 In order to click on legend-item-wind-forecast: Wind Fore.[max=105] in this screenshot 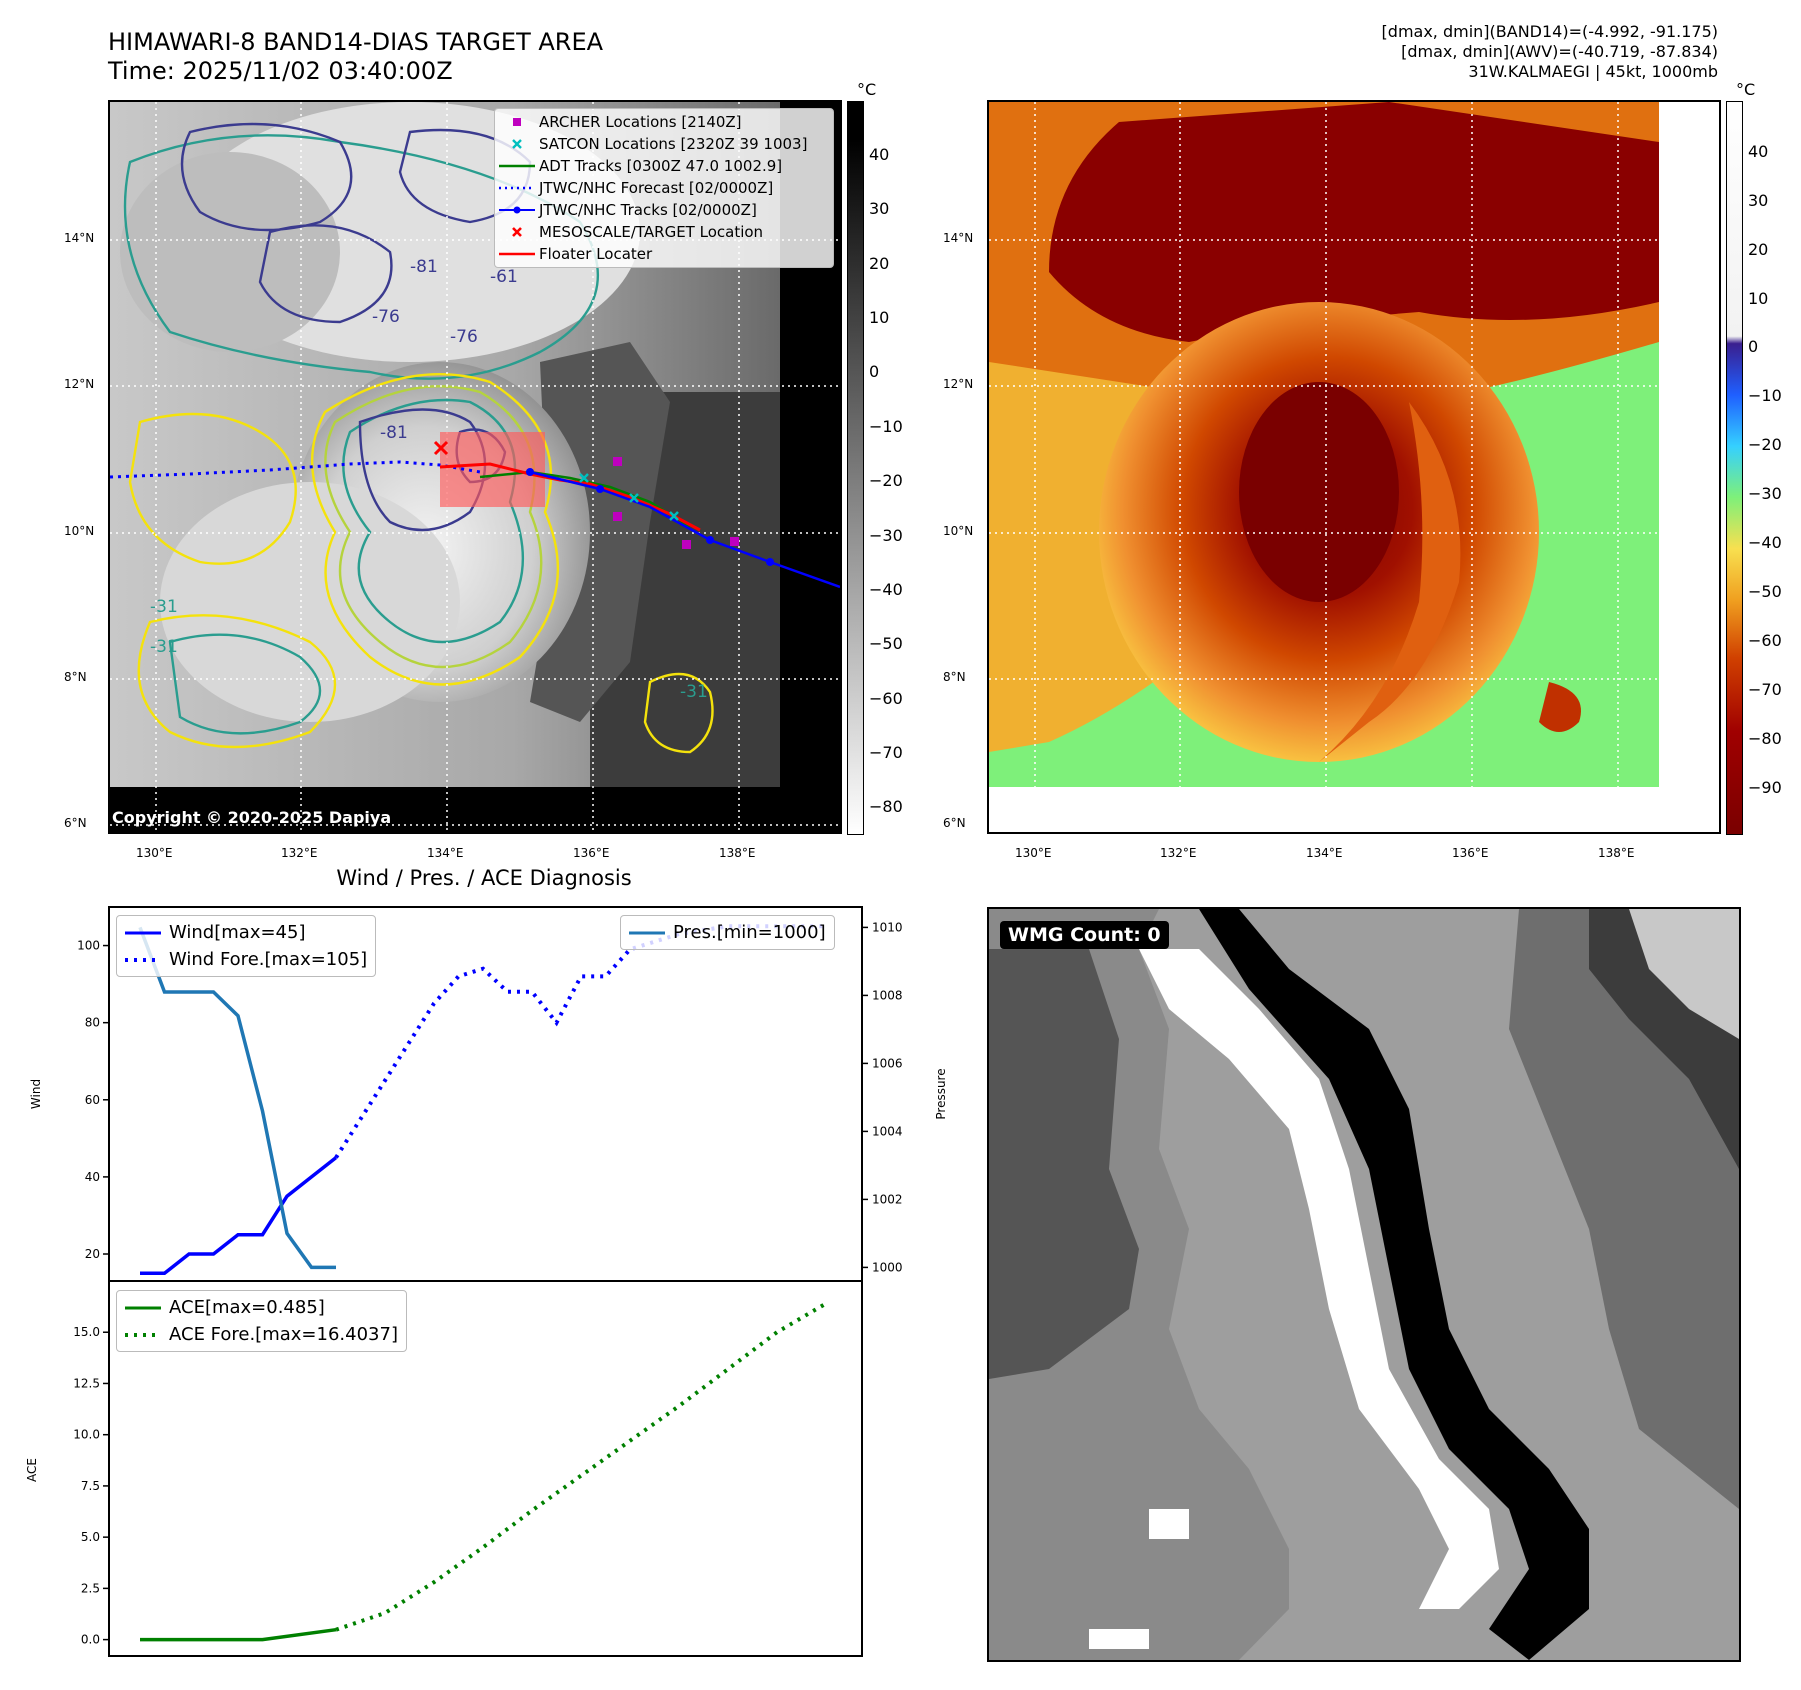, I will do `click(246, 959)`.